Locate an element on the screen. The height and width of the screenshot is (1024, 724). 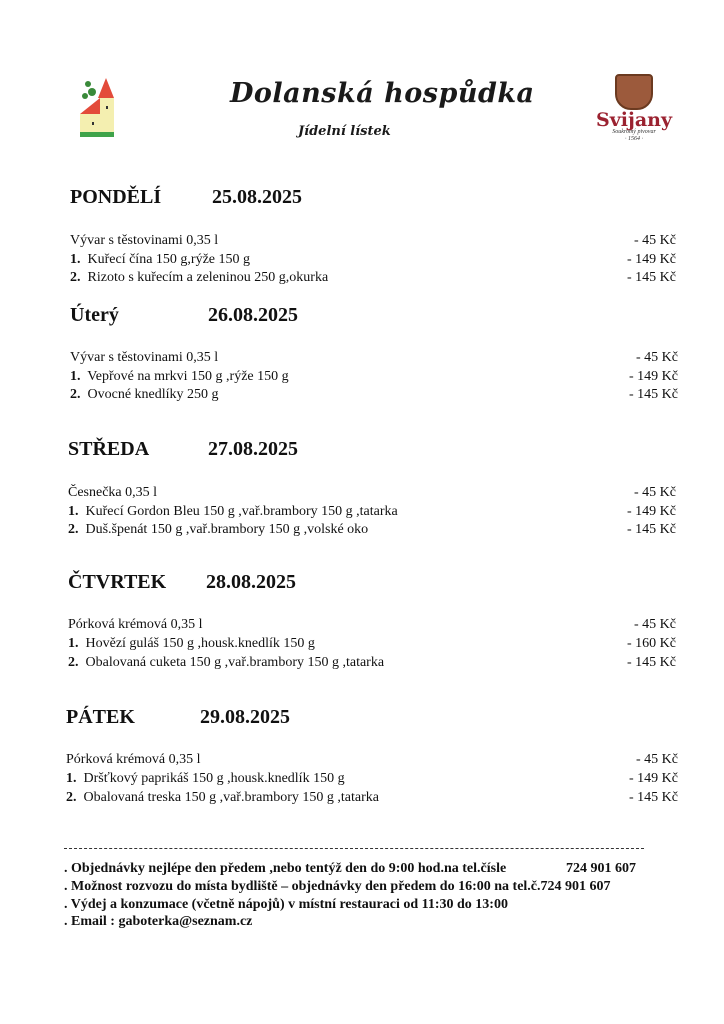
footer-line-email: . Email : gaboterka@seznam.cz is located at coordinates (158, 921).